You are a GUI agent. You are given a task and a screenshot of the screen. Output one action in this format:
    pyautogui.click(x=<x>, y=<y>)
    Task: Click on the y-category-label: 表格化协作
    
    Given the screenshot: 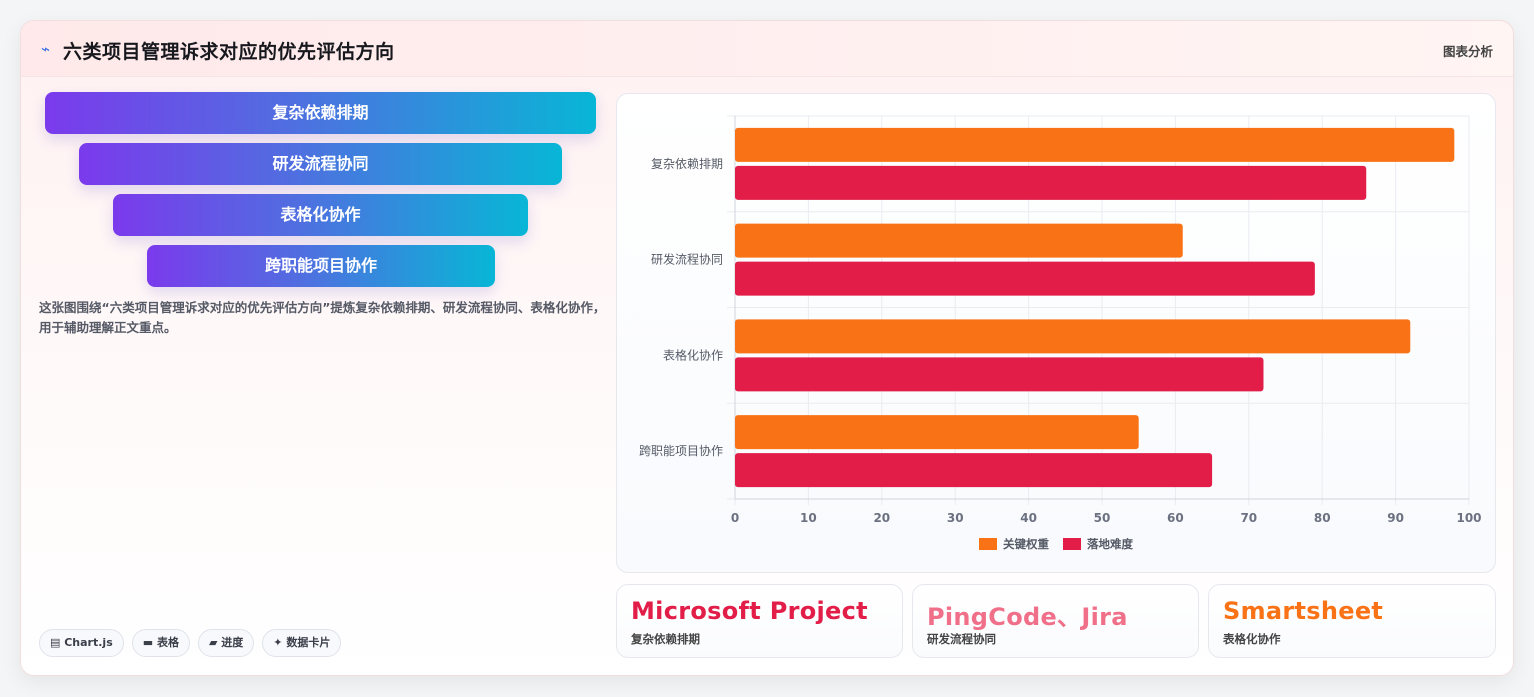 What is the action you would take?
    pyautogui.click(x=693, y=354)
    